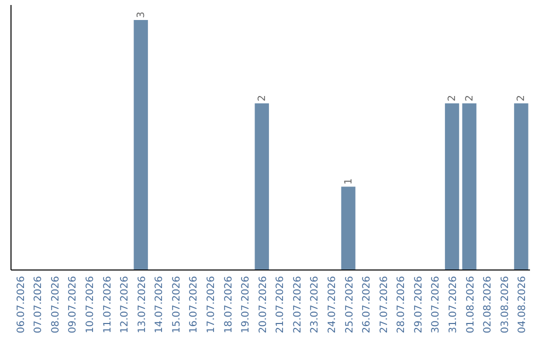 The height and width of the screenshot is (340, 540). Describe the element at coordinates (280, 305) in the screenshot. I see `x-tick-label: 21.07.2026` at that location.